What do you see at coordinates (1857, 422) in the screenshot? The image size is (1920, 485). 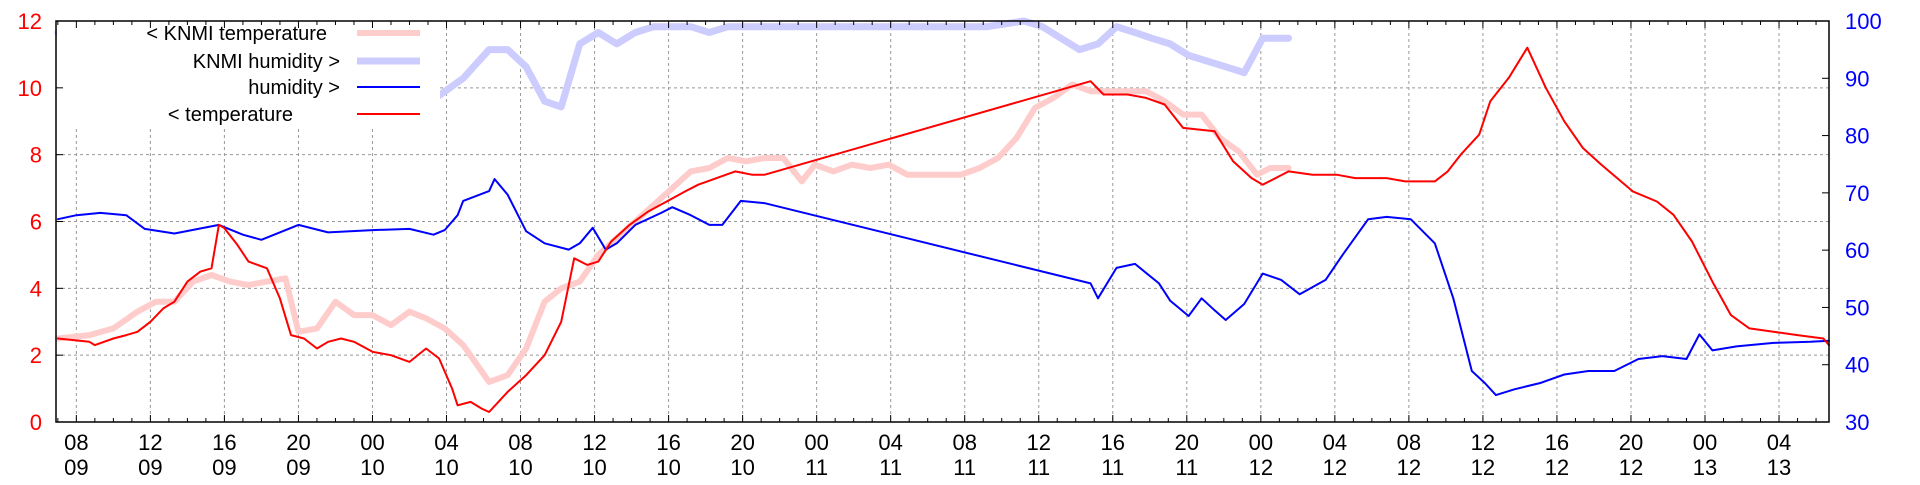 I see `y-right-tick-label: 30` at bounding box center [1857, 422].